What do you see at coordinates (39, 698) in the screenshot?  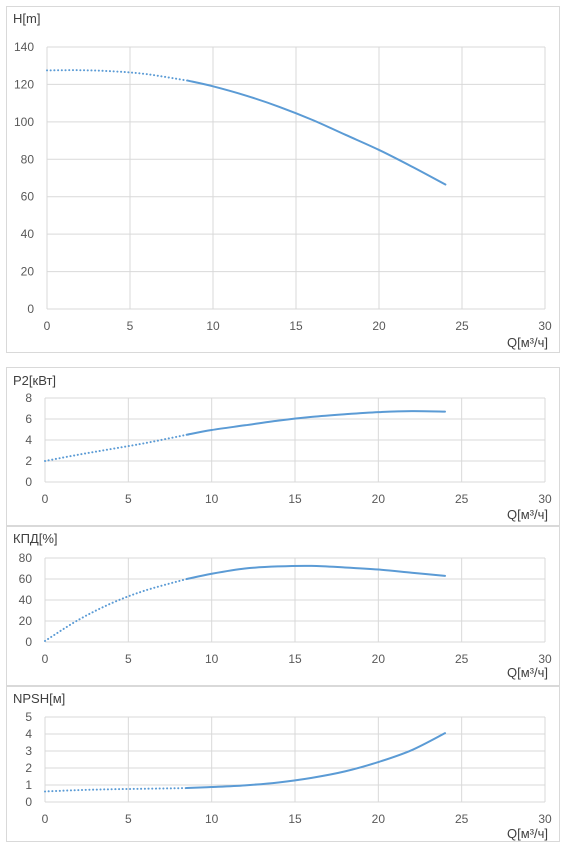 I see `y-axis-label: NPSH[м]` at bounding box center [39, 698].